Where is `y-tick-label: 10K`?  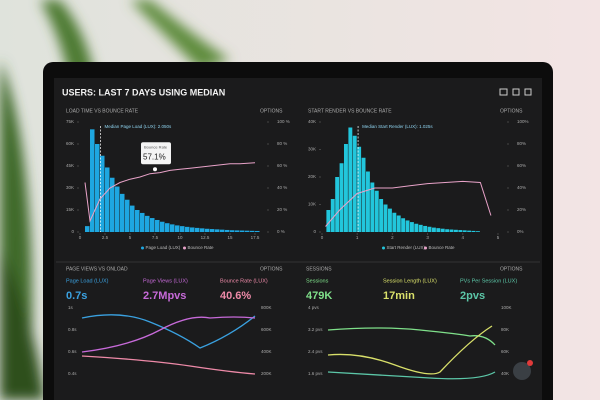
y-tick-label: 10K is located at coordinates (312, 204).